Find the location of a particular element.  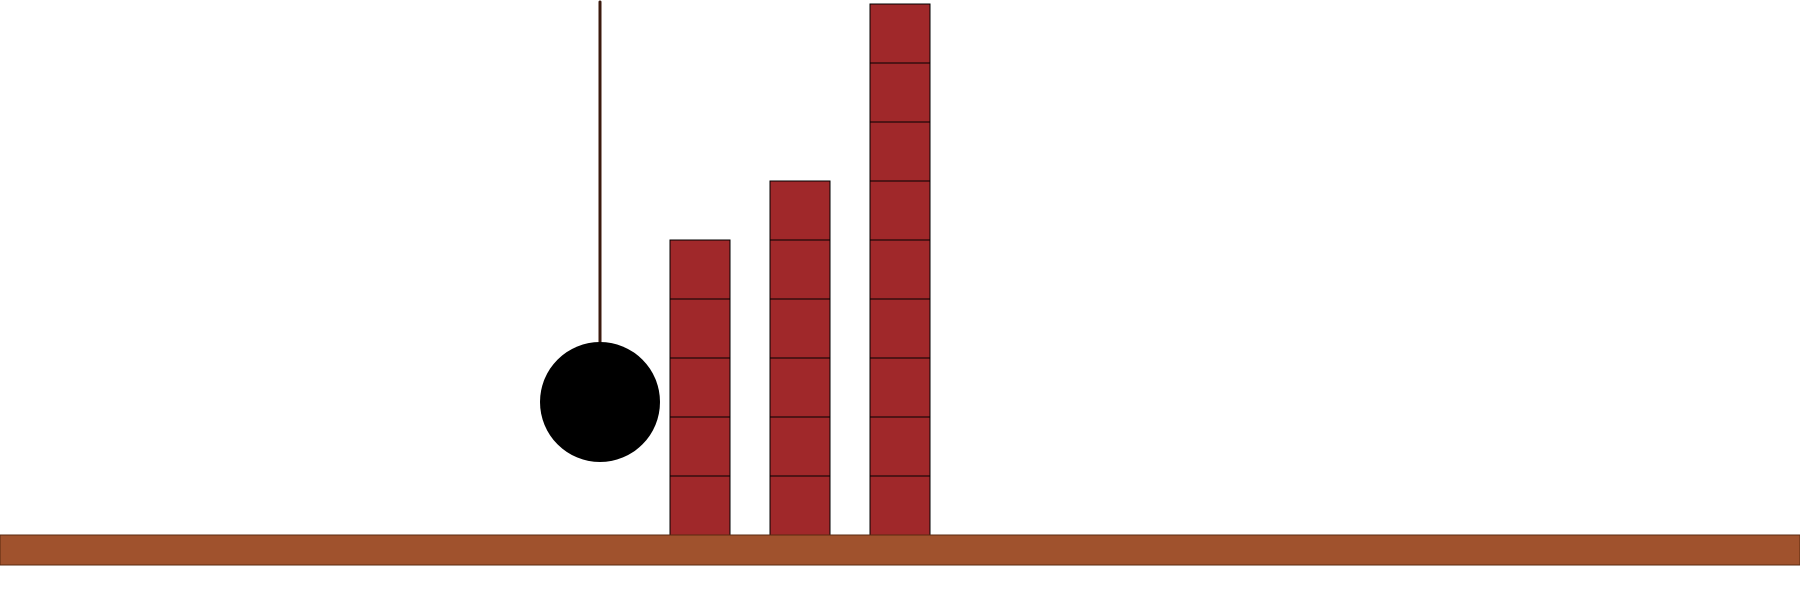

wrecking-ball is located at coordinates (600, 402).